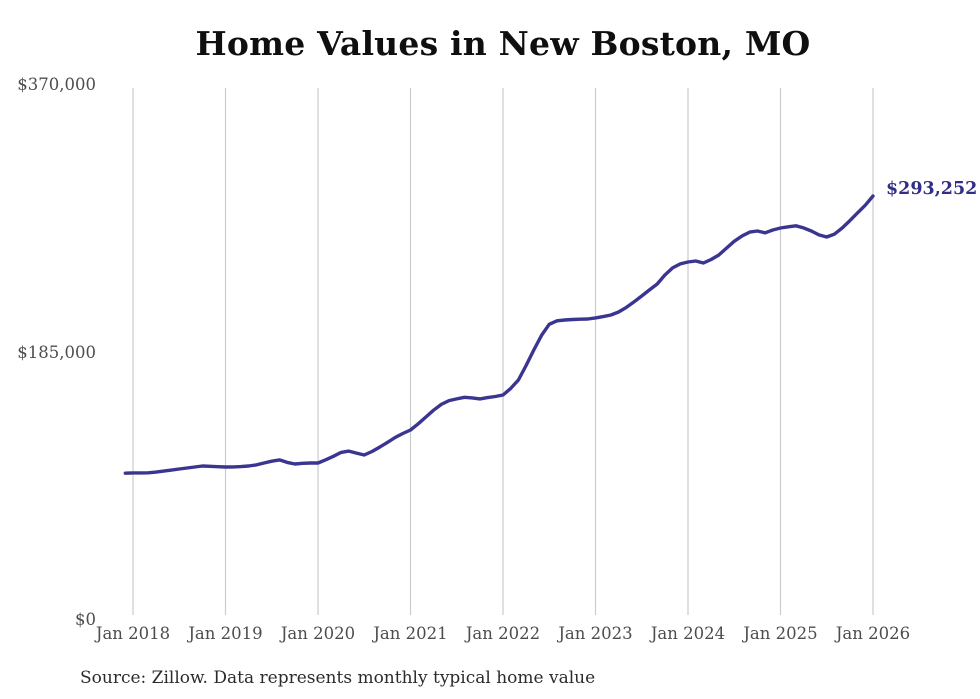 The height and width of the screenshot is (699, 980). What do you see at coordinates (56, 352) in the screenshot?
I see `y-axis-tick-label: $185,000` at bounding box center [56, 352].